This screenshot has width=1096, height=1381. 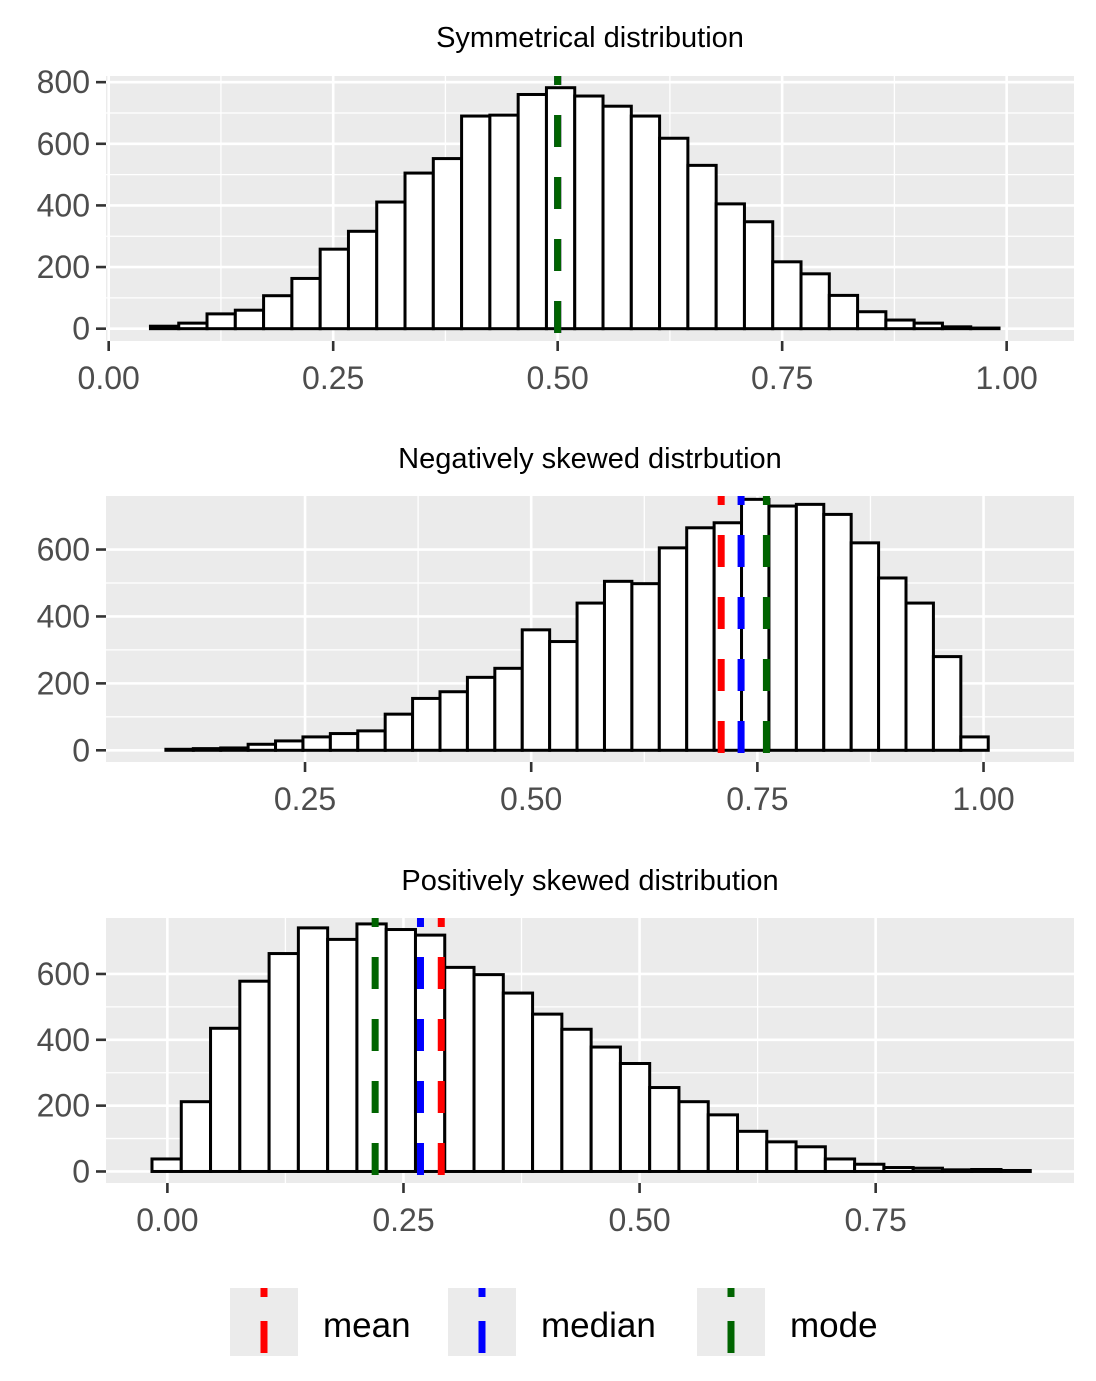 I want to click on legend: mean median mode, so click(x=554, y=1322).